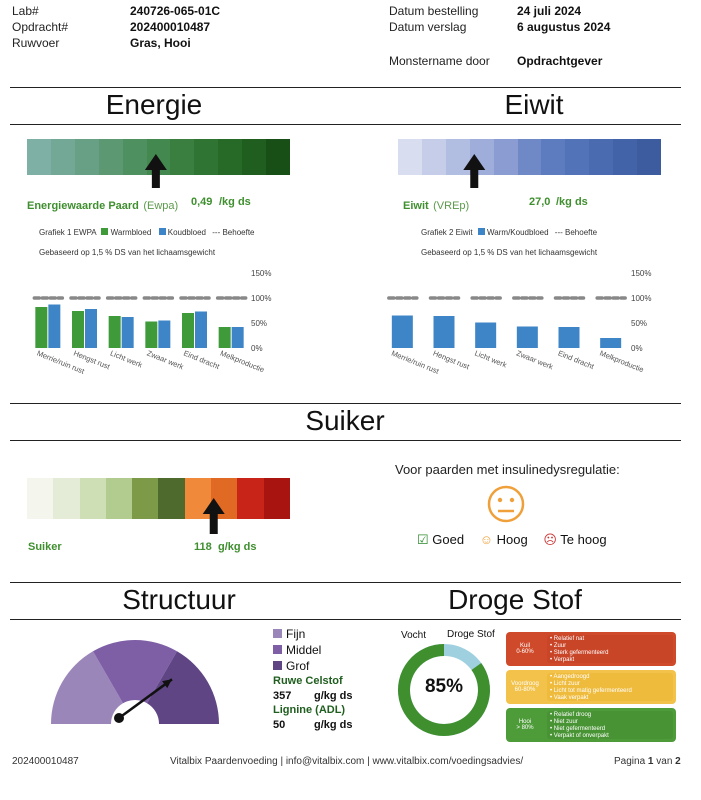 Image resolution: width=701 pixels, height=800 pixels. Describe the element at coordinates (439, 61) in the screenshot. I see `sampling-label: Monstername door` at that location.